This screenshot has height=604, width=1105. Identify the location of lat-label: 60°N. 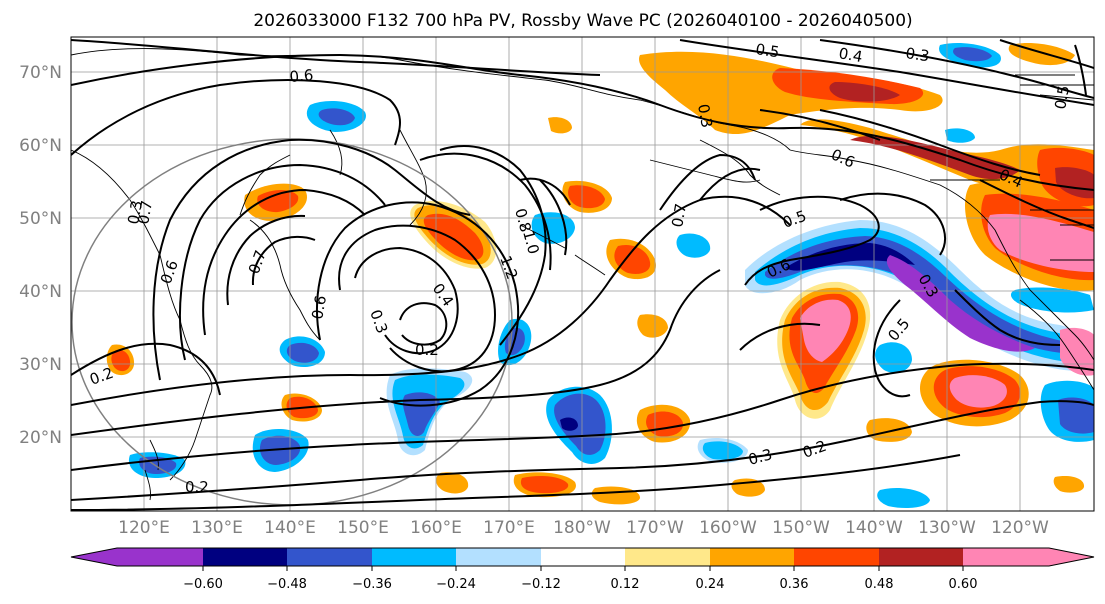
(40, 146).